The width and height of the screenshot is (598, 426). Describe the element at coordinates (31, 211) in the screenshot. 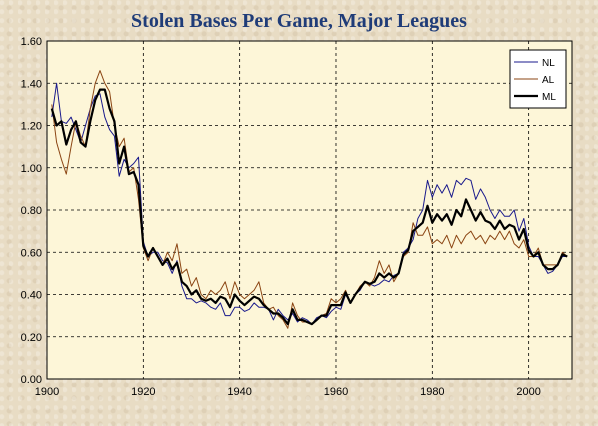

I see `y-tick-label: 0.80` at that location.